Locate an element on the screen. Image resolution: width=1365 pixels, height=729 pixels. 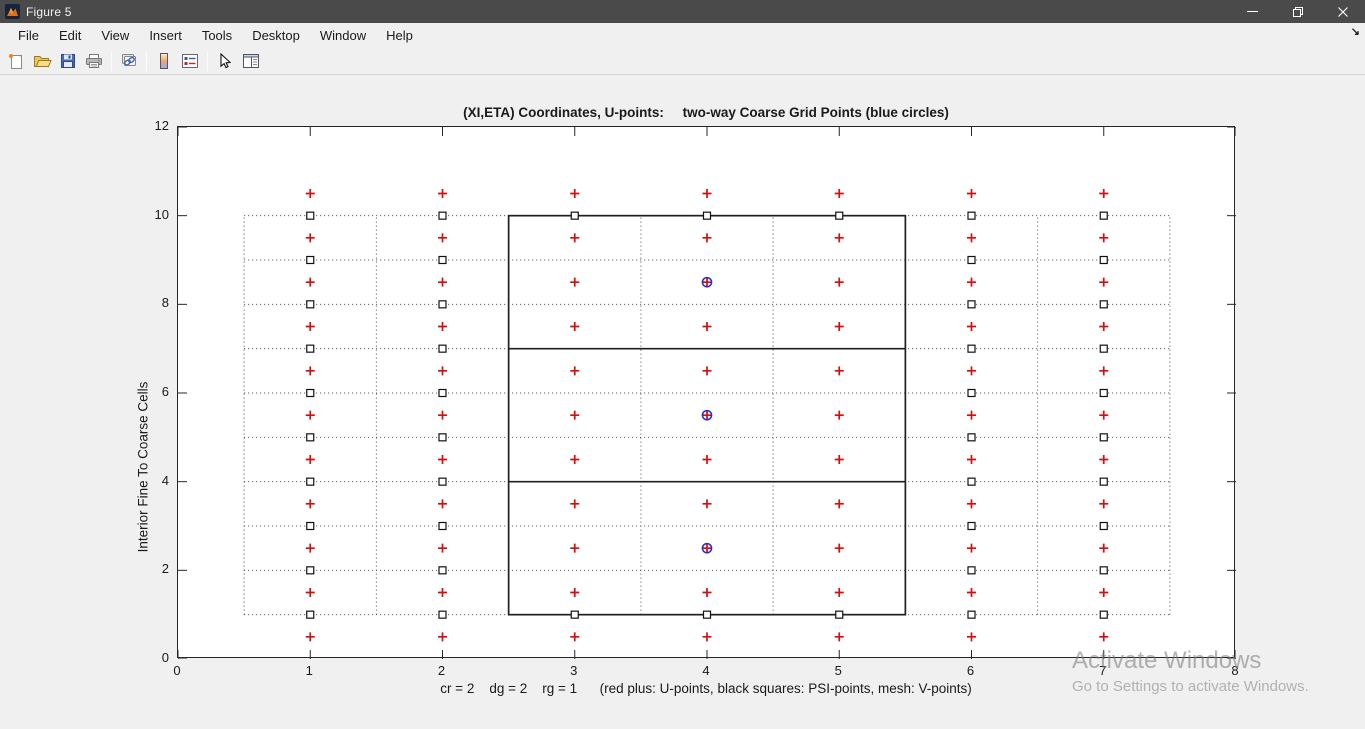
link-plot-icon is located at coordinates (129, 60).